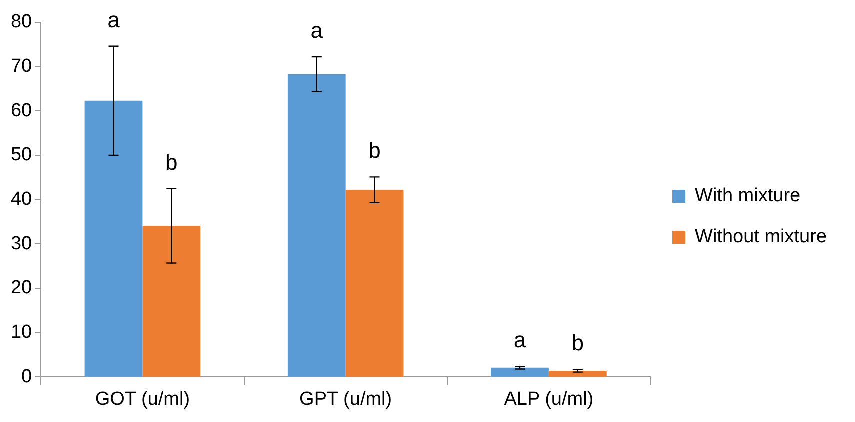 The width and height of the screenshot is (855, 422). I want to click on y-tick-label: 0, so click(27, 377).